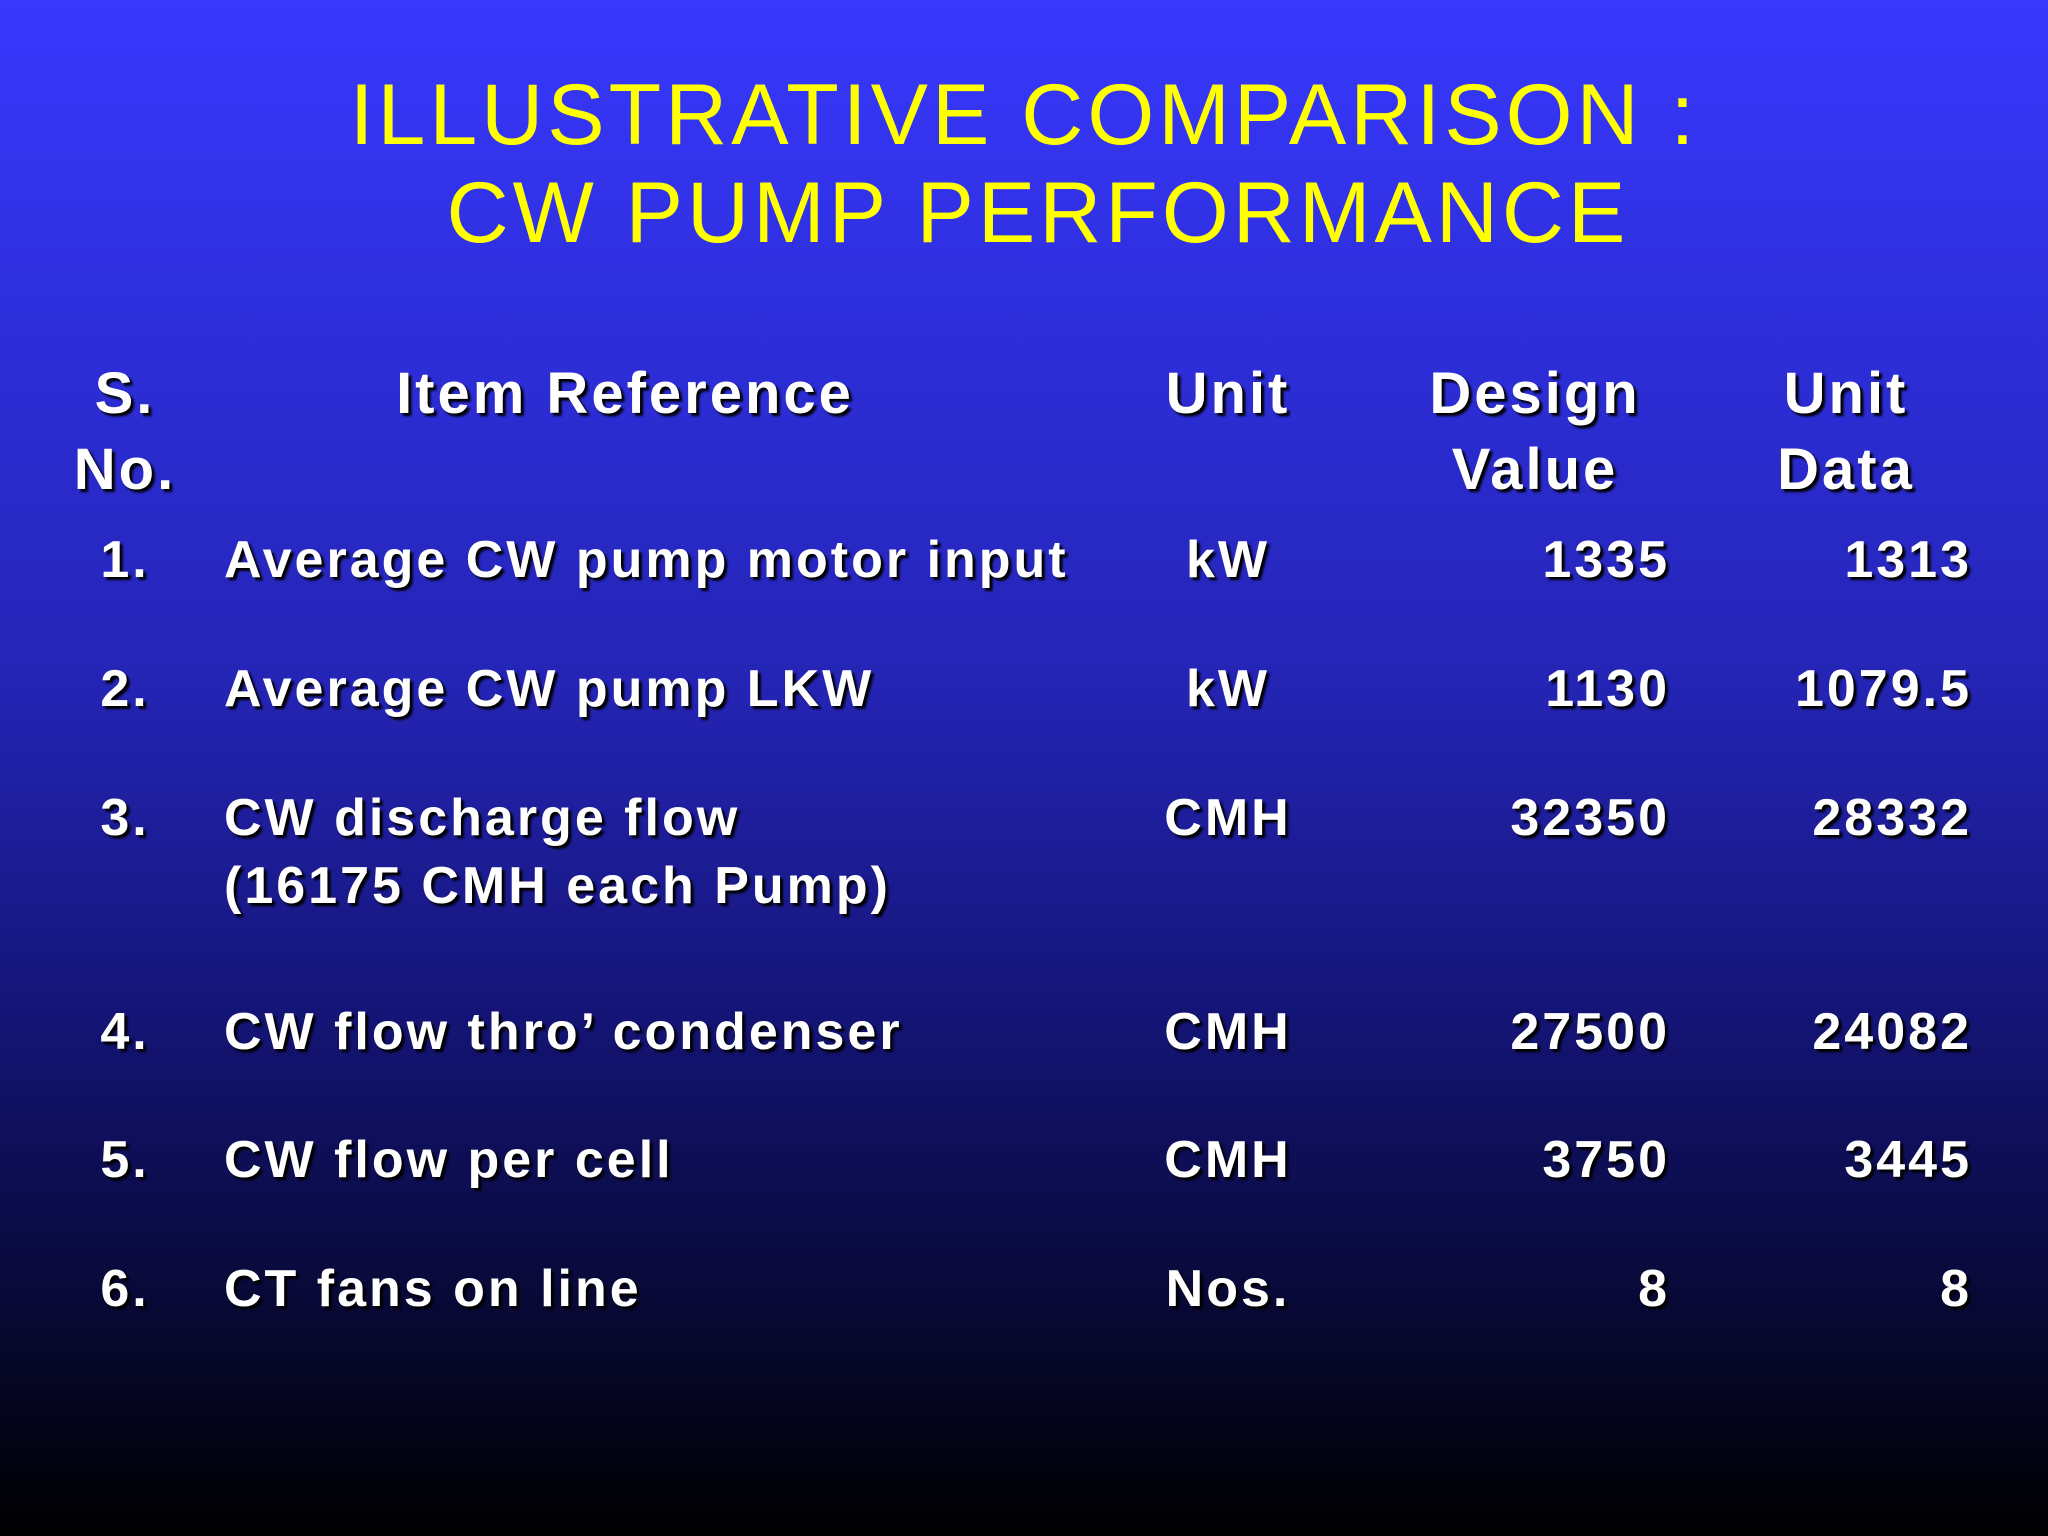 Image resolution: width=2048 pixels, height=1536 pixels. What do you see at coordinates (1892, 818) in the screenshot?
I see `row-unit-data: 28332` at bounding box center [1892, 818].